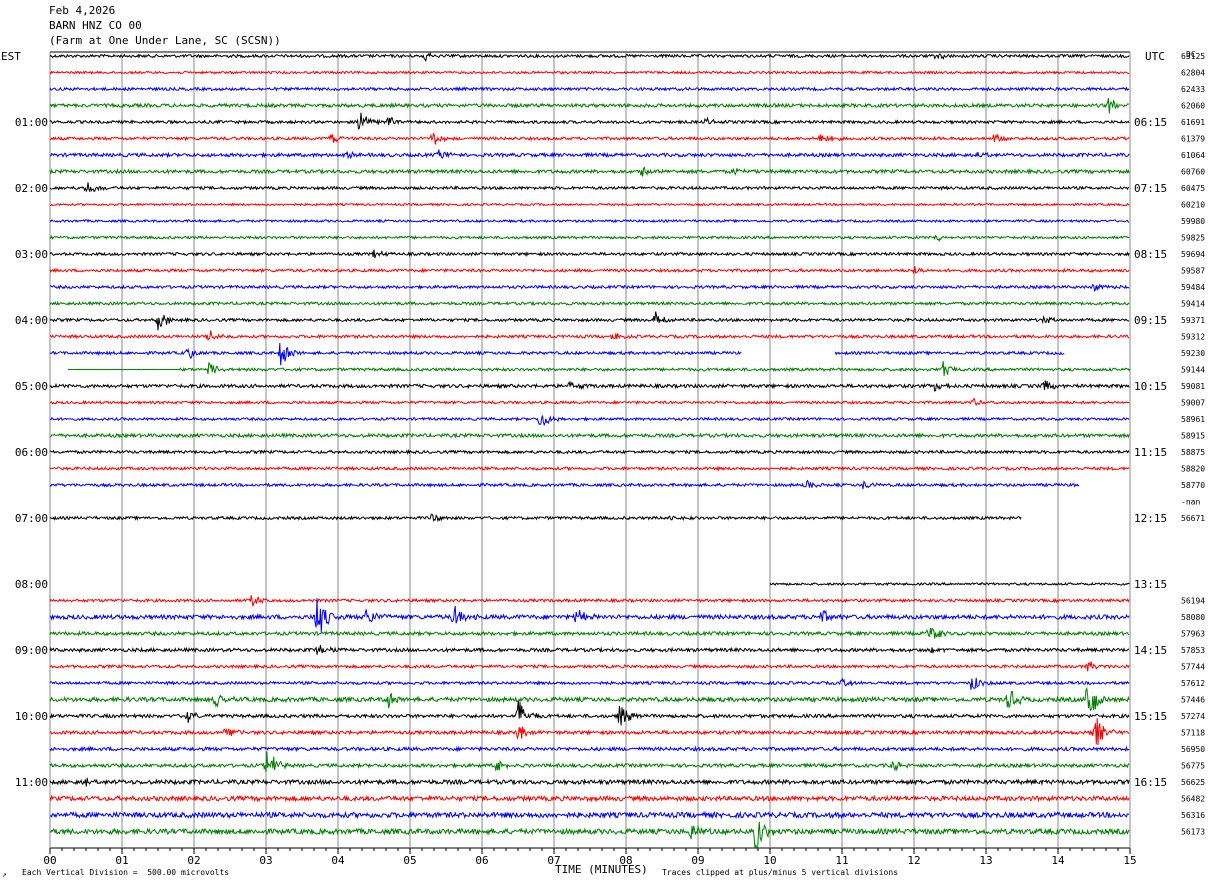  What do you see at coordinates (1193, 419) in the screenshot?
I see `dc-offset-label: 58961` at bounding box center [1193, 419].